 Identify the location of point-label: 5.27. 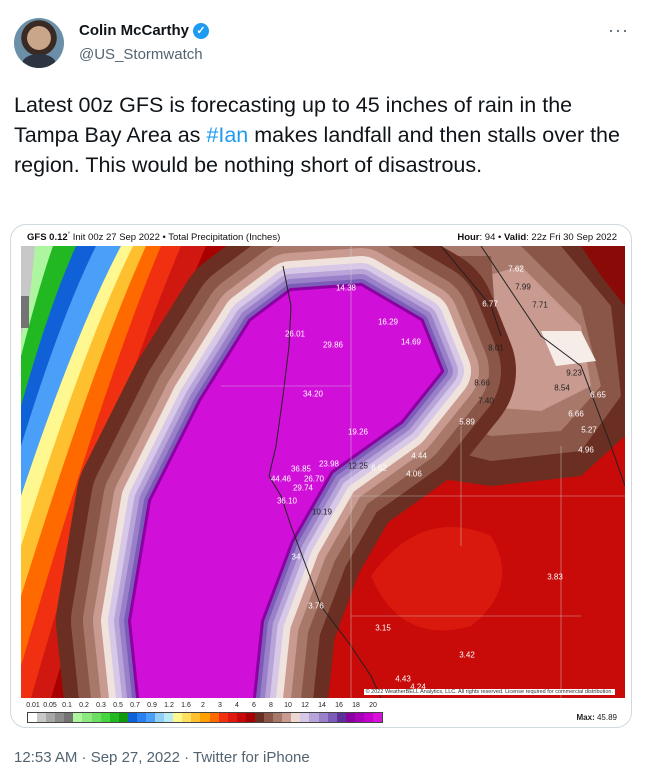
(589, 430).